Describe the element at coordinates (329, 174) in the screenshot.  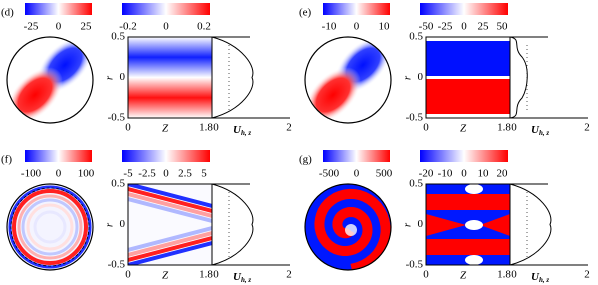
I see `disk-colorbar-tick: -500` at that location.